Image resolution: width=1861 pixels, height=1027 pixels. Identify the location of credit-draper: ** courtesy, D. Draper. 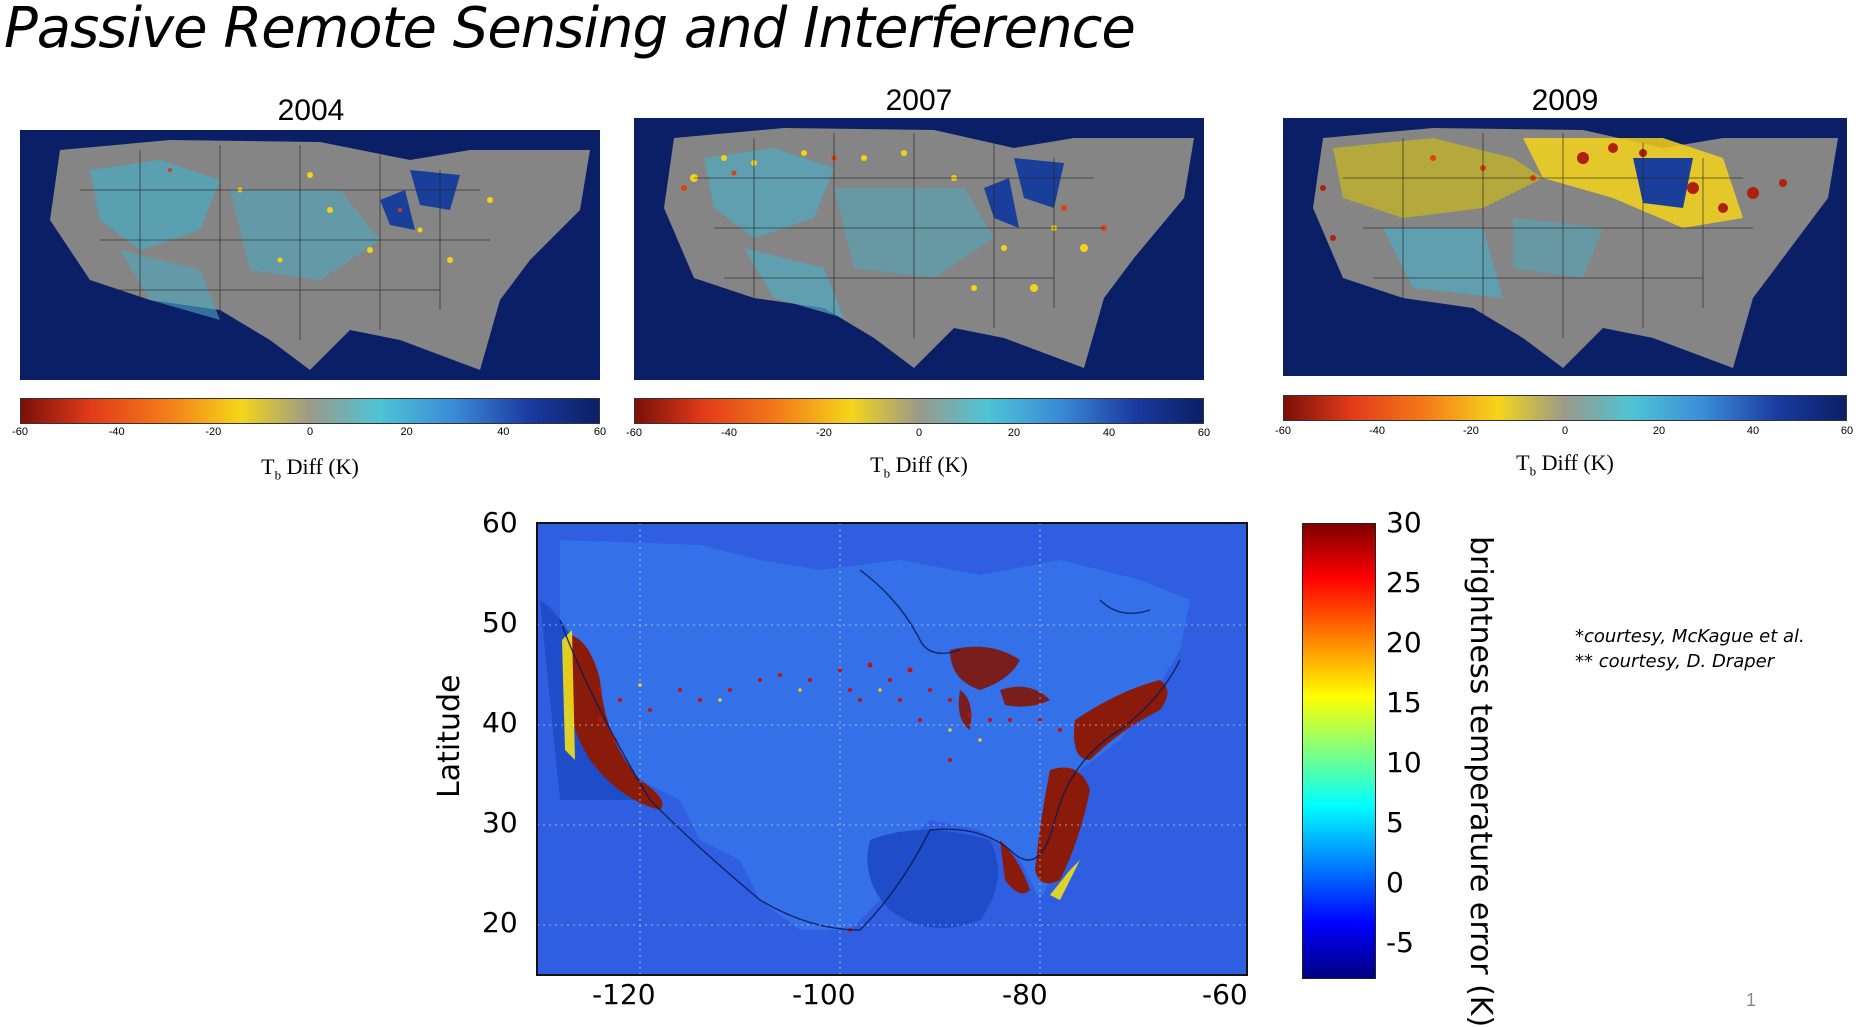
(1675, 661).